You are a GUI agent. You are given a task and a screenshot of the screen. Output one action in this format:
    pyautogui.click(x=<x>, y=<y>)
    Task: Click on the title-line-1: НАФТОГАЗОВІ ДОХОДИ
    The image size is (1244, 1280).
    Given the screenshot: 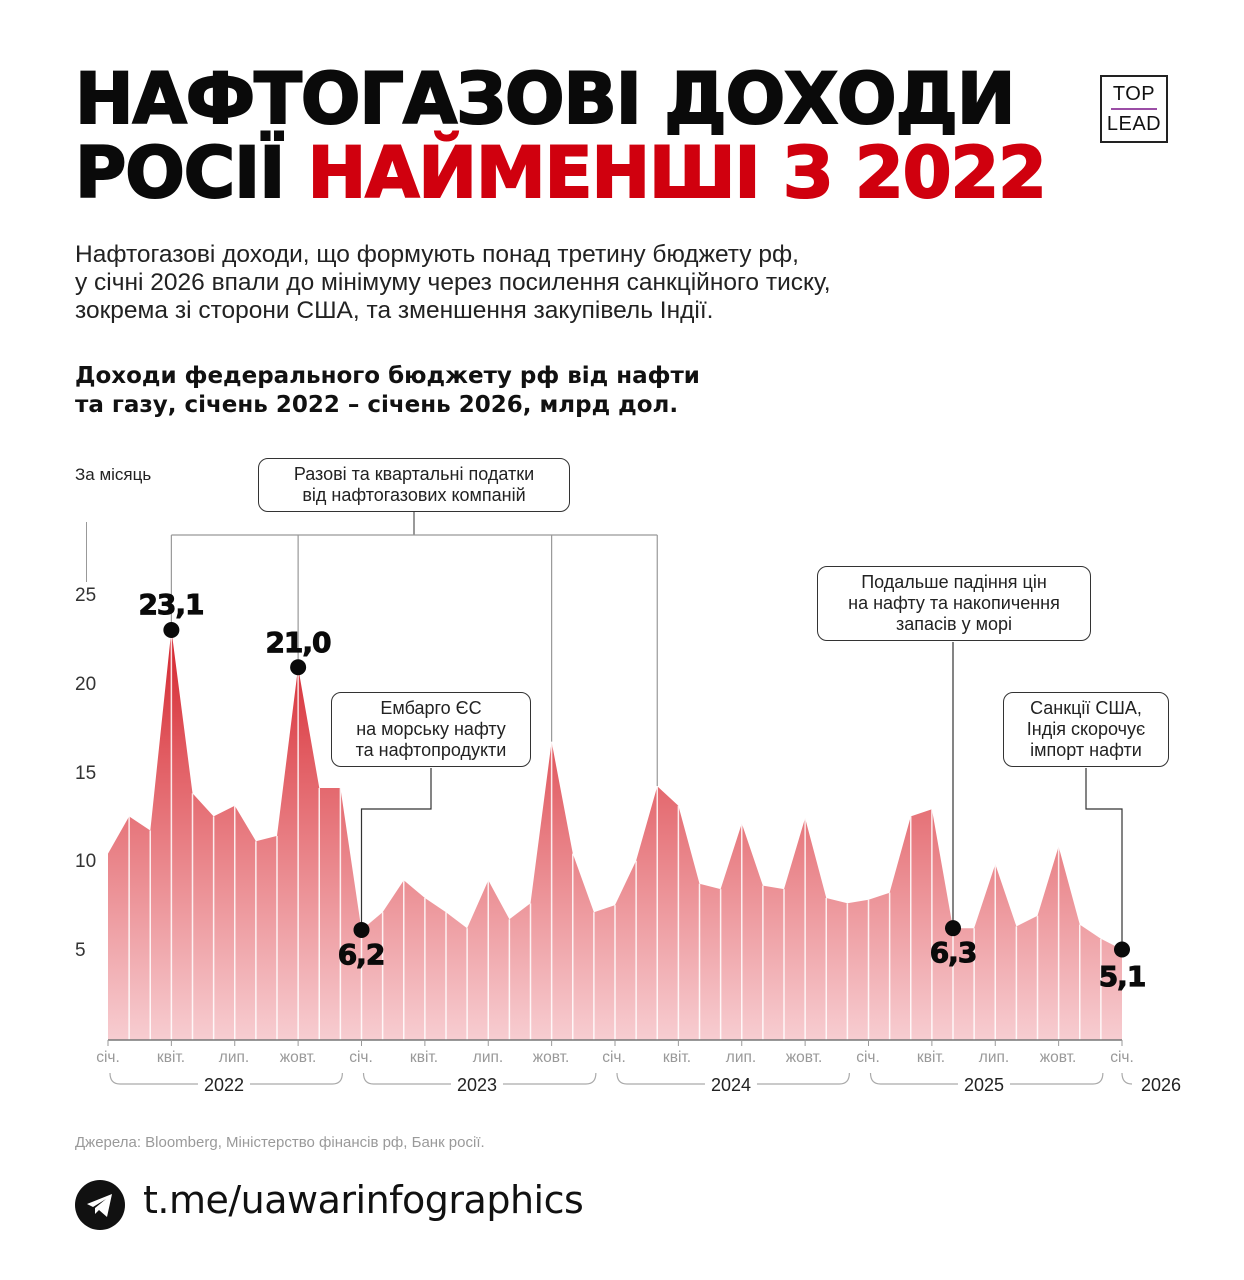 What is the action you would take?
    pyautogui.click(x=545, y=99)
    